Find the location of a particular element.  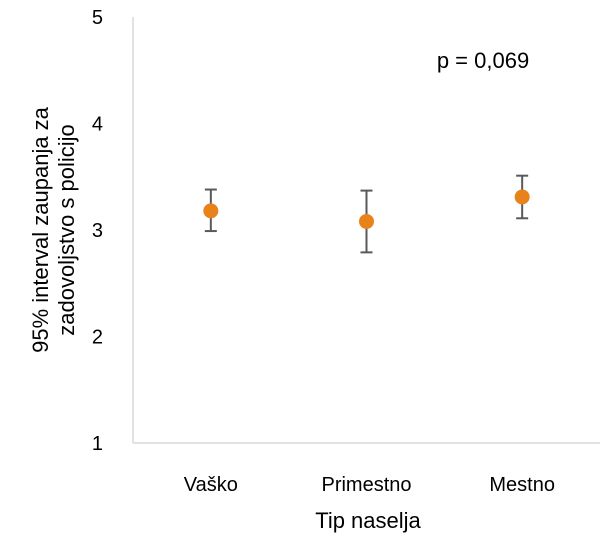

x-axis-title: Tip naselja is located at coordinates (368, 520).